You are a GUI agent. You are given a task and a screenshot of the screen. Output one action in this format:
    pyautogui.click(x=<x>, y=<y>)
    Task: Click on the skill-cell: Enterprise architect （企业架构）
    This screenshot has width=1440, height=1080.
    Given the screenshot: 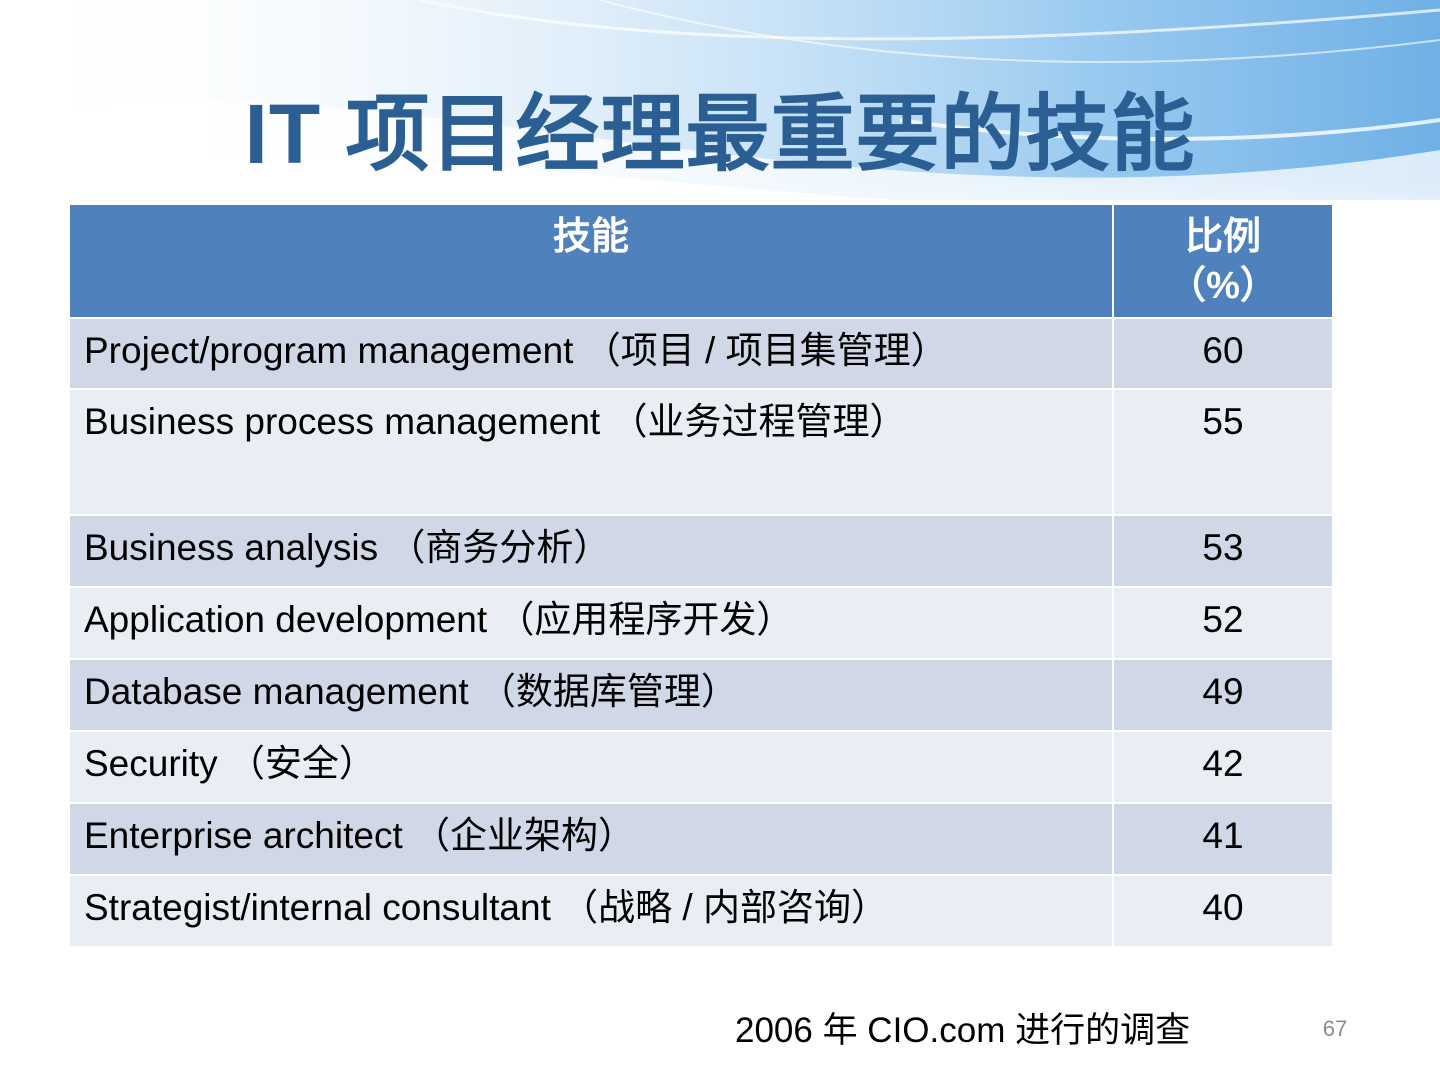 What is the action you would take?
    pyautogui.click(x=591, y=839)
    